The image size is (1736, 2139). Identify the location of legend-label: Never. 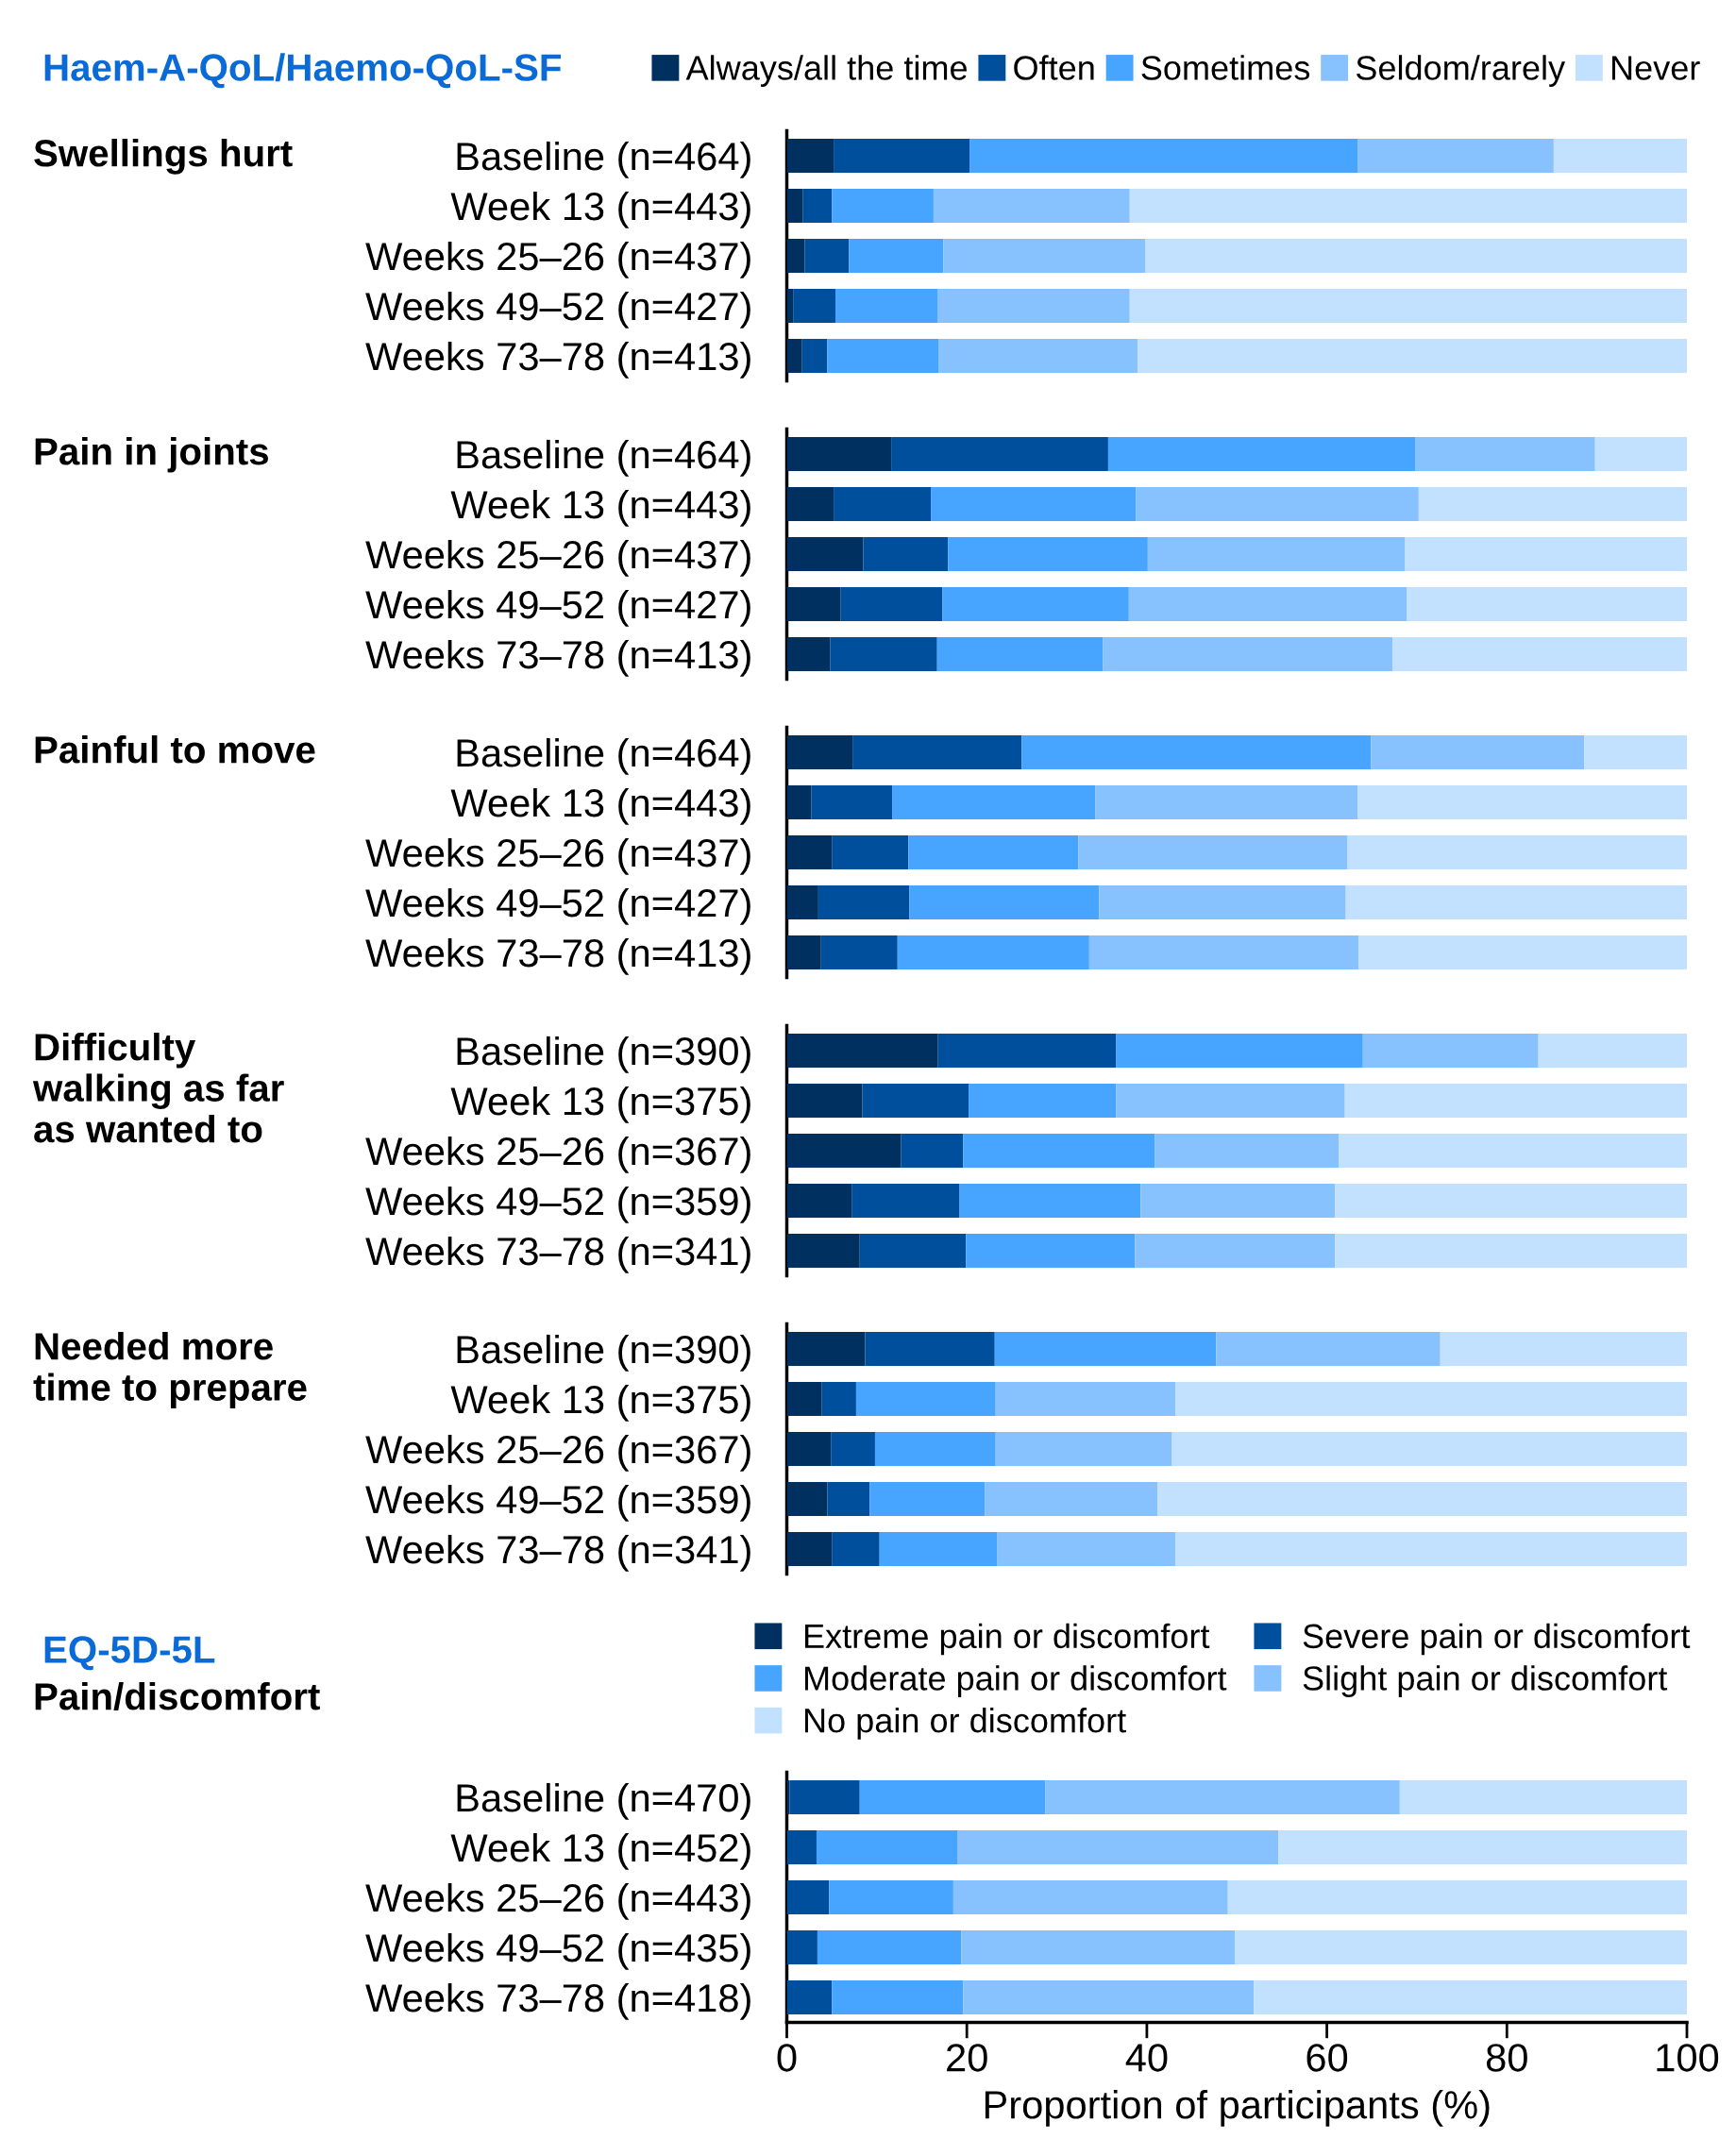
(1655, 68).